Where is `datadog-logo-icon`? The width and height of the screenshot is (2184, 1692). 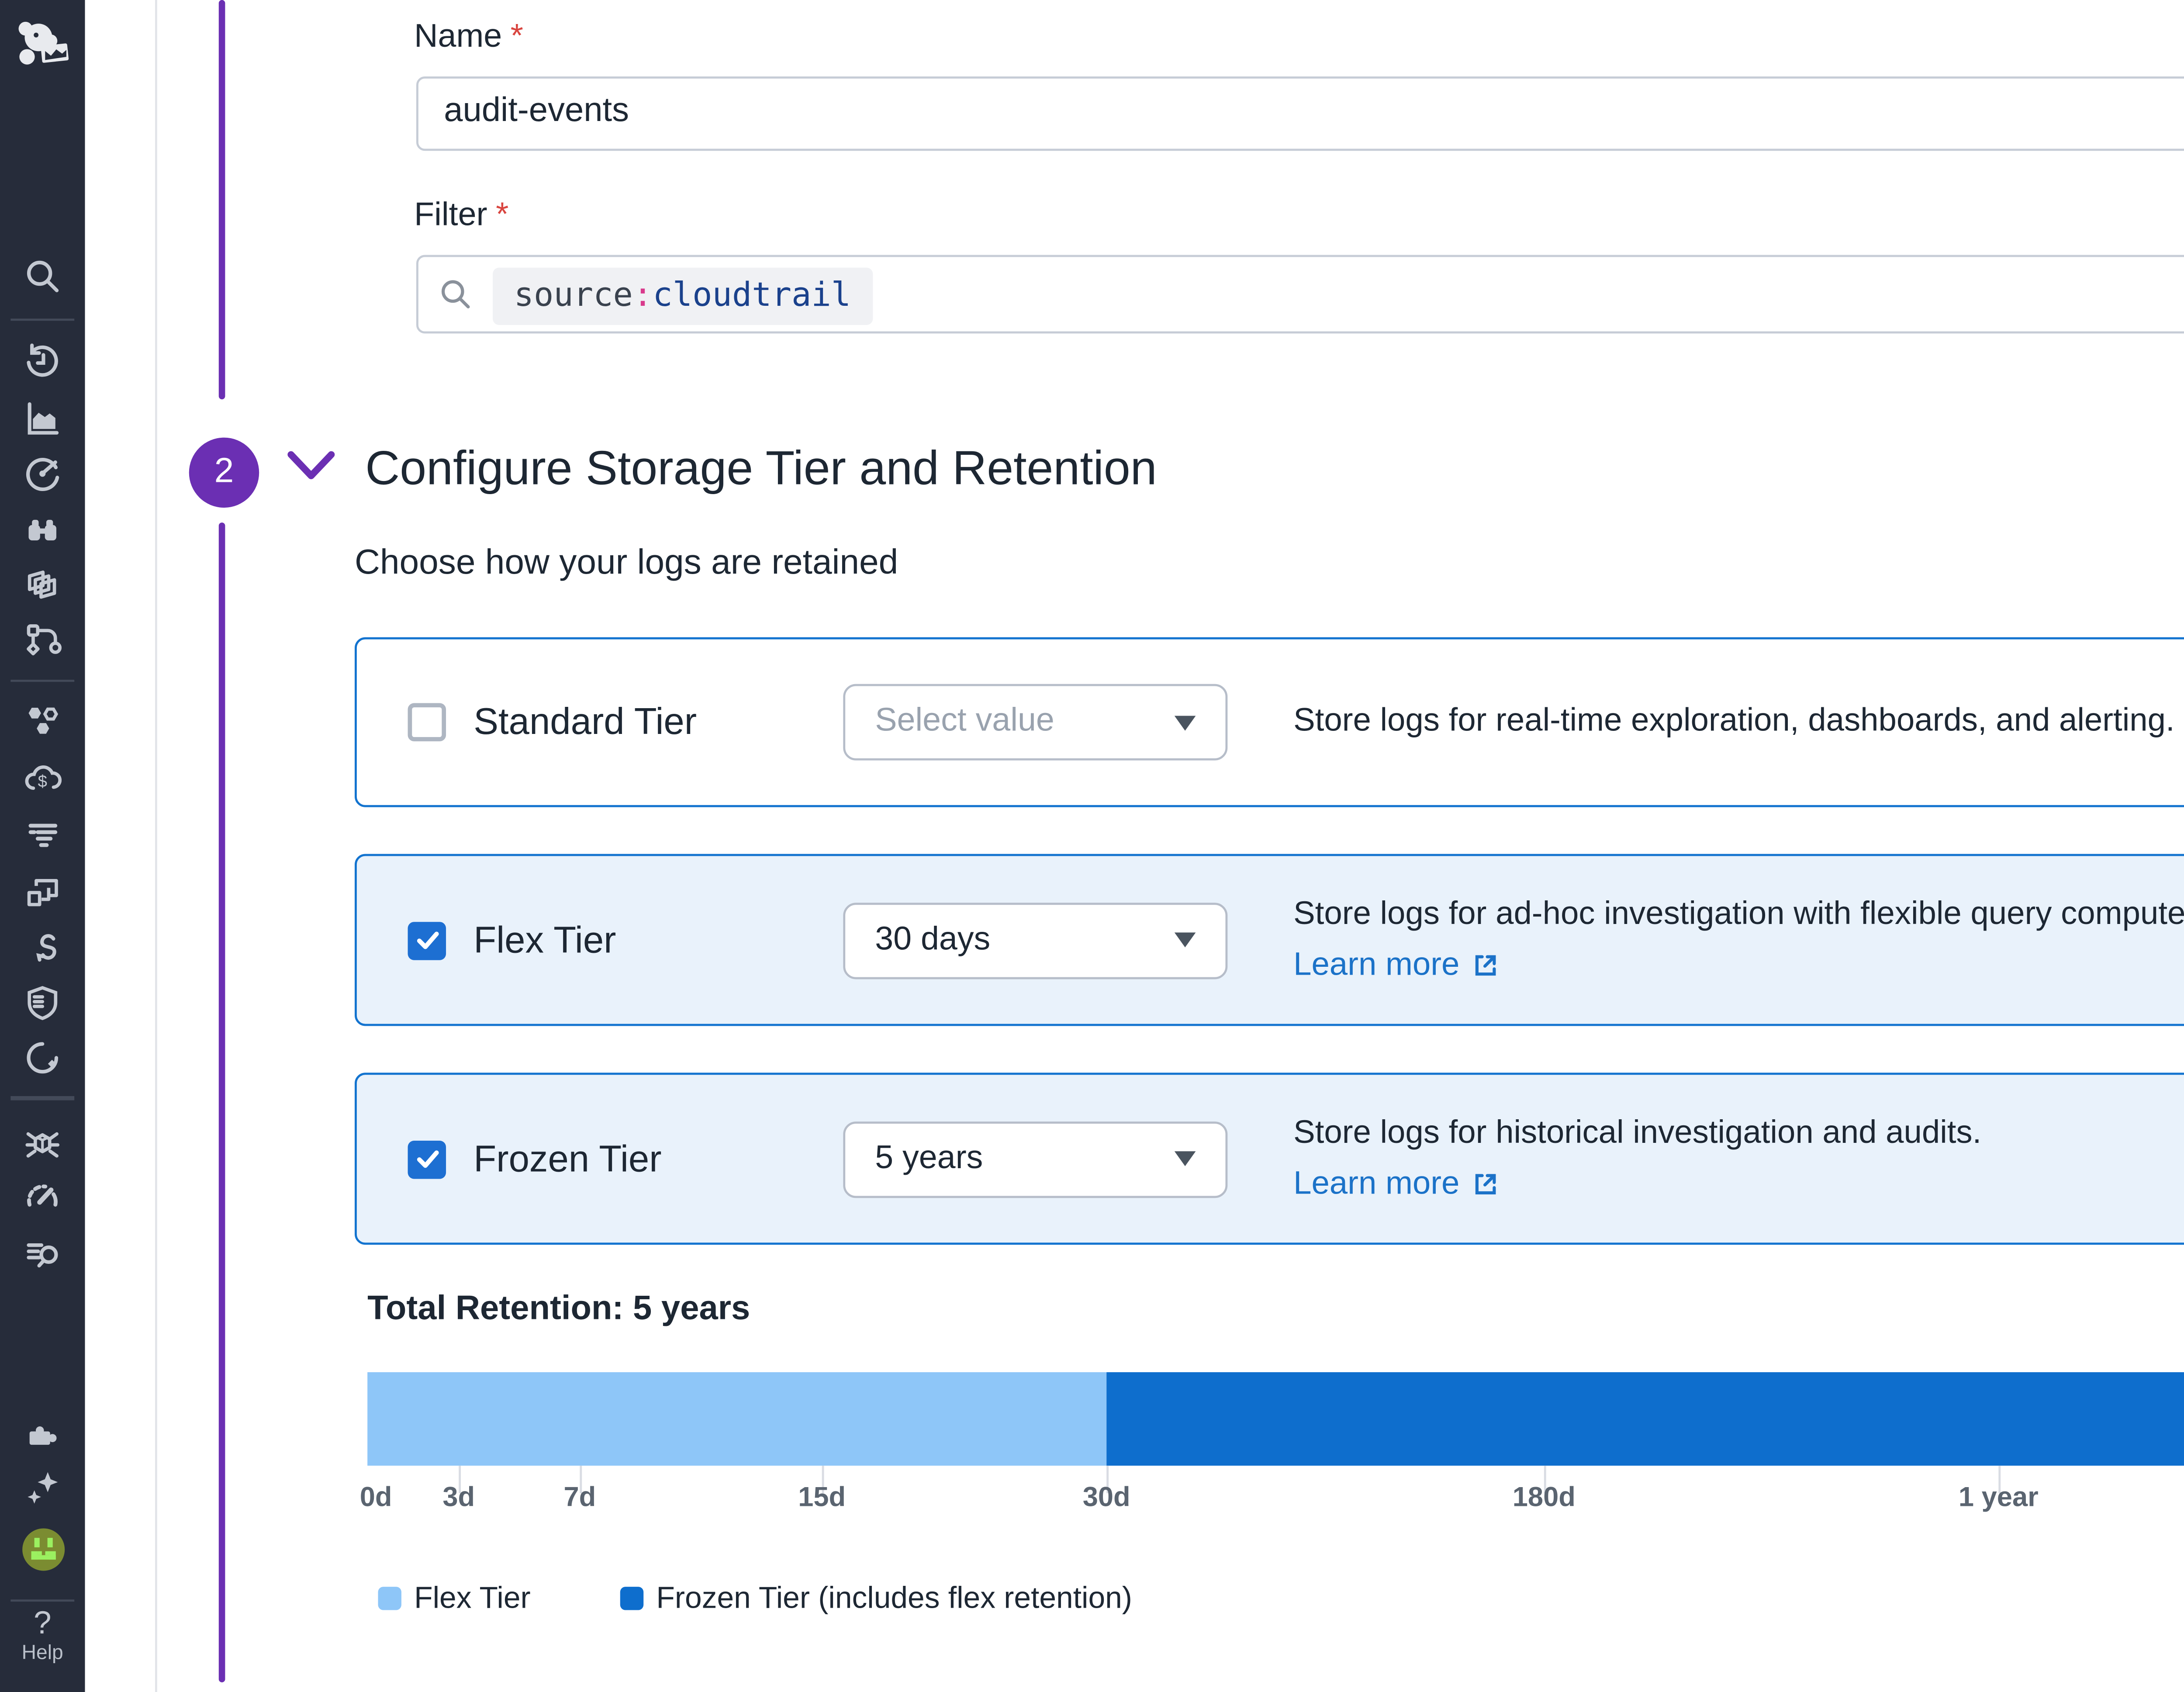
datadog-logo-icon is located at coordinates (42, 47).